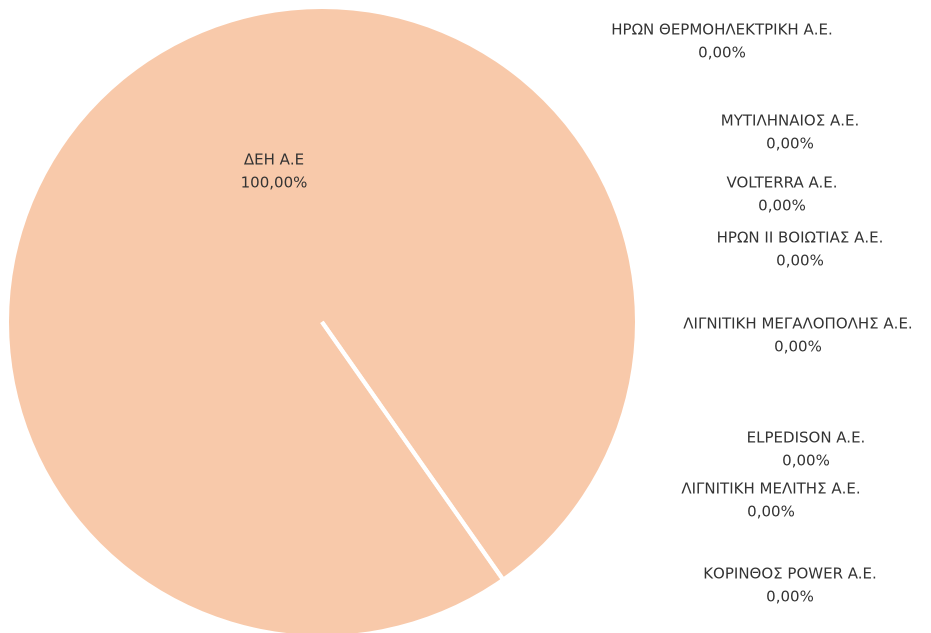  What do you see at coordinates (781, 183) in the screenshot?
I see `slice-label: VOLTERRA A.E.` at bounding box center [781, 183].